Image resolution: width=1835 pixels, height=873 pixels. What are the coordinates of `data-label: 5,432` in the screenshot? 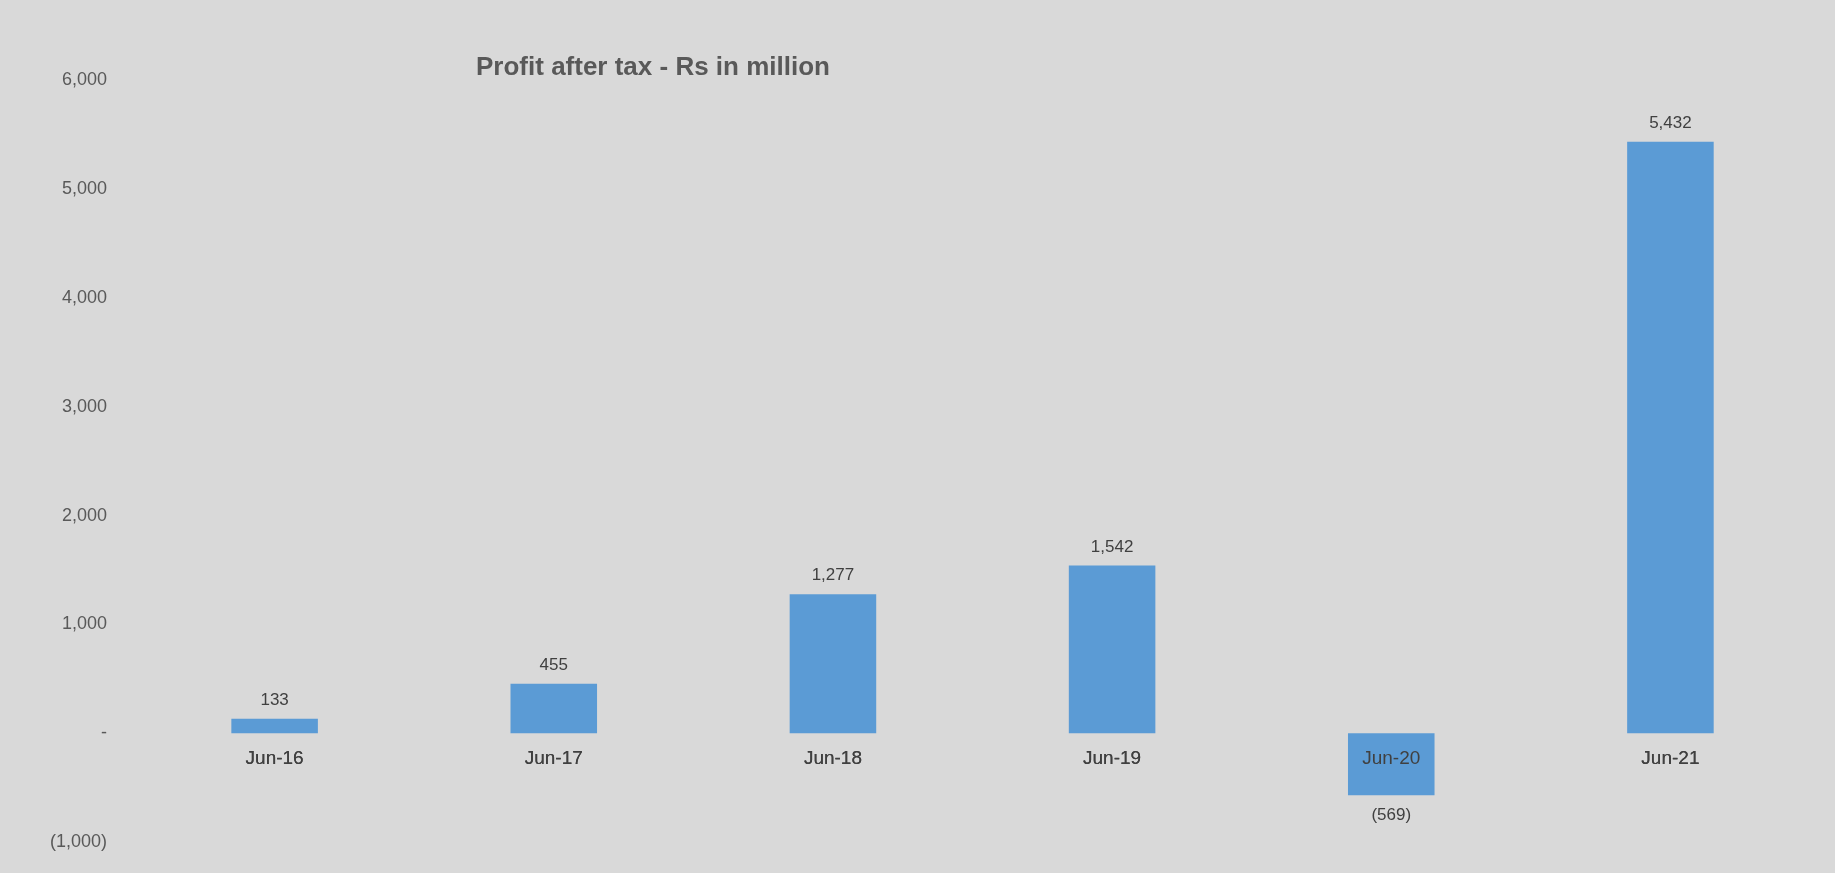 It's located at (1670, 123).